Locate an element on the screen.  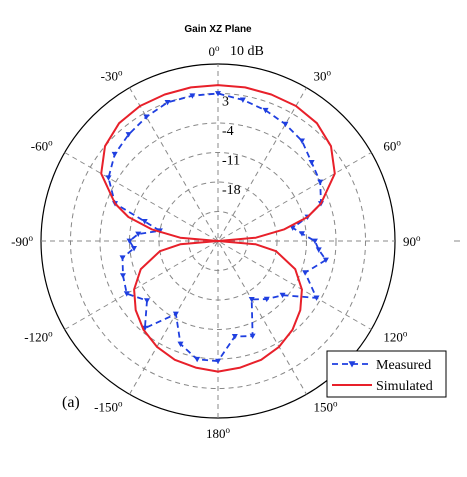
angle-label-degree-0: o is located at coordinates (217, 48).